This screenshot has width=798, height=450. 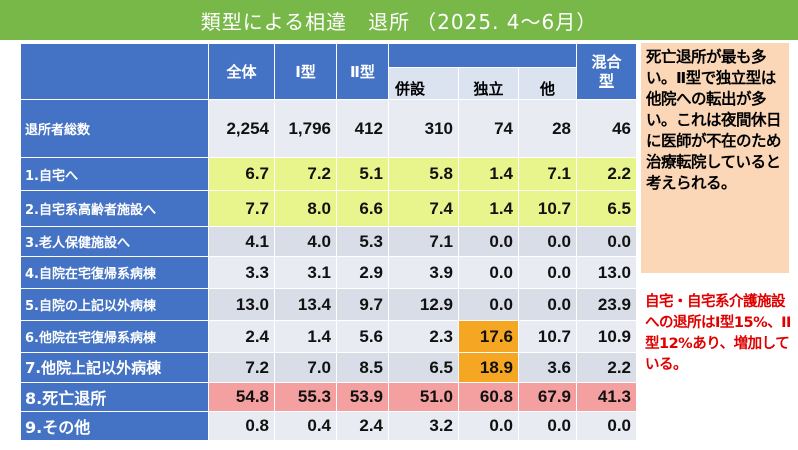 I want to click on header-attached: 併設, so click(x=423, y=83).